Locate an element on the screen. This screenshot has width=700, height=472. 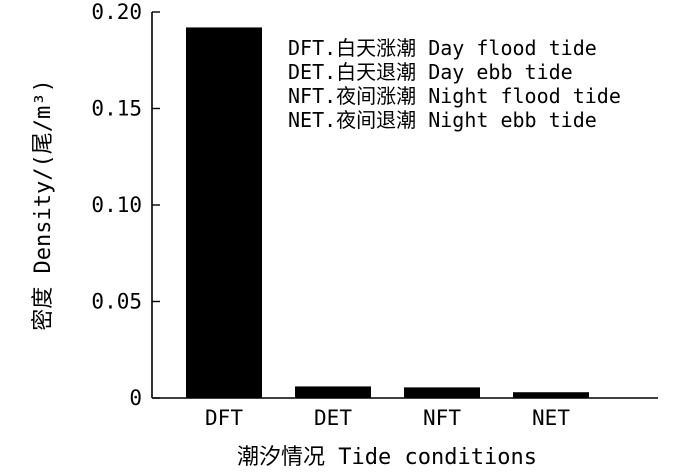
x-tick-label-nft: NFT is located at coordinates (442, 418).